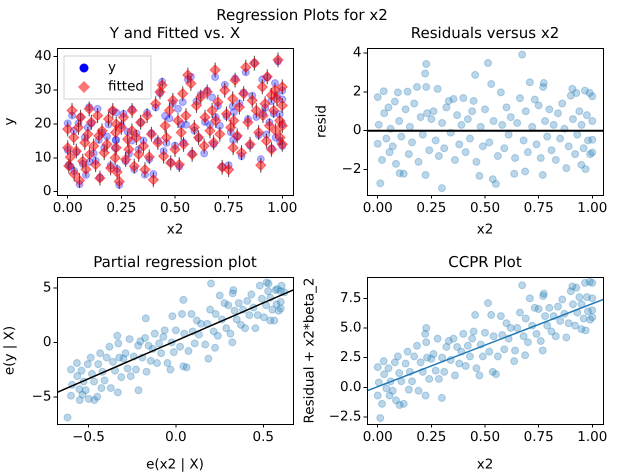 Image resolution: width=617 pixels, height=475 pixels. What do you see at coordinates (351, 386) in the screenshot?
I see `y-tick-label: 0.0` at bounding box center [351, 386].